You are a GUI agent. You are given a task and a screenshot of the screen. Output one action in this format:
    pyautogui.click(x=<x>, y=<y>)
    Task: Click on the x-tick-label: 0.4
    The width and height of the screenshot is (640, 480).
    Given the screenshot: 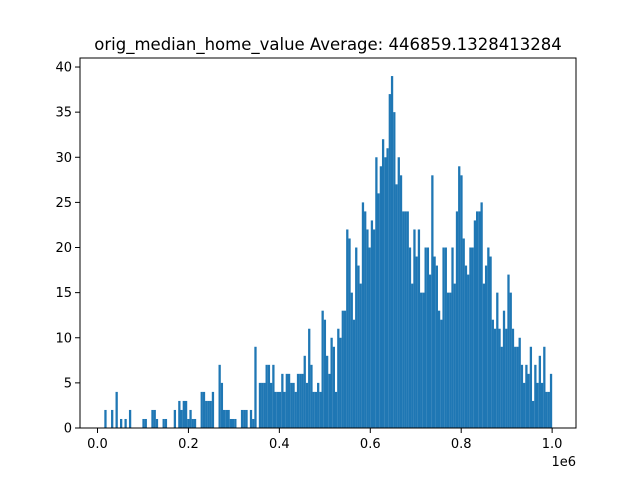 What is the action you would take?
    pyautogui.click(x=279, y=444)
    